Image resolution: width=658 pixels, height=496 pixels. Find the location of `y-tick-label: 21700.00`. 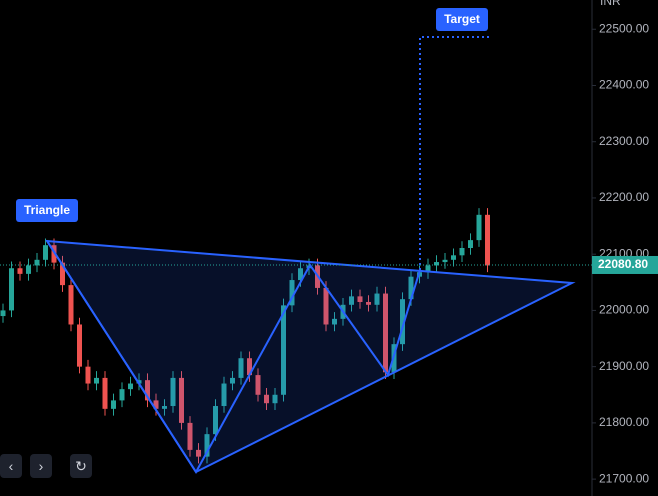

y-tick-label: 21700.00 is located at coordinates (624, 478).